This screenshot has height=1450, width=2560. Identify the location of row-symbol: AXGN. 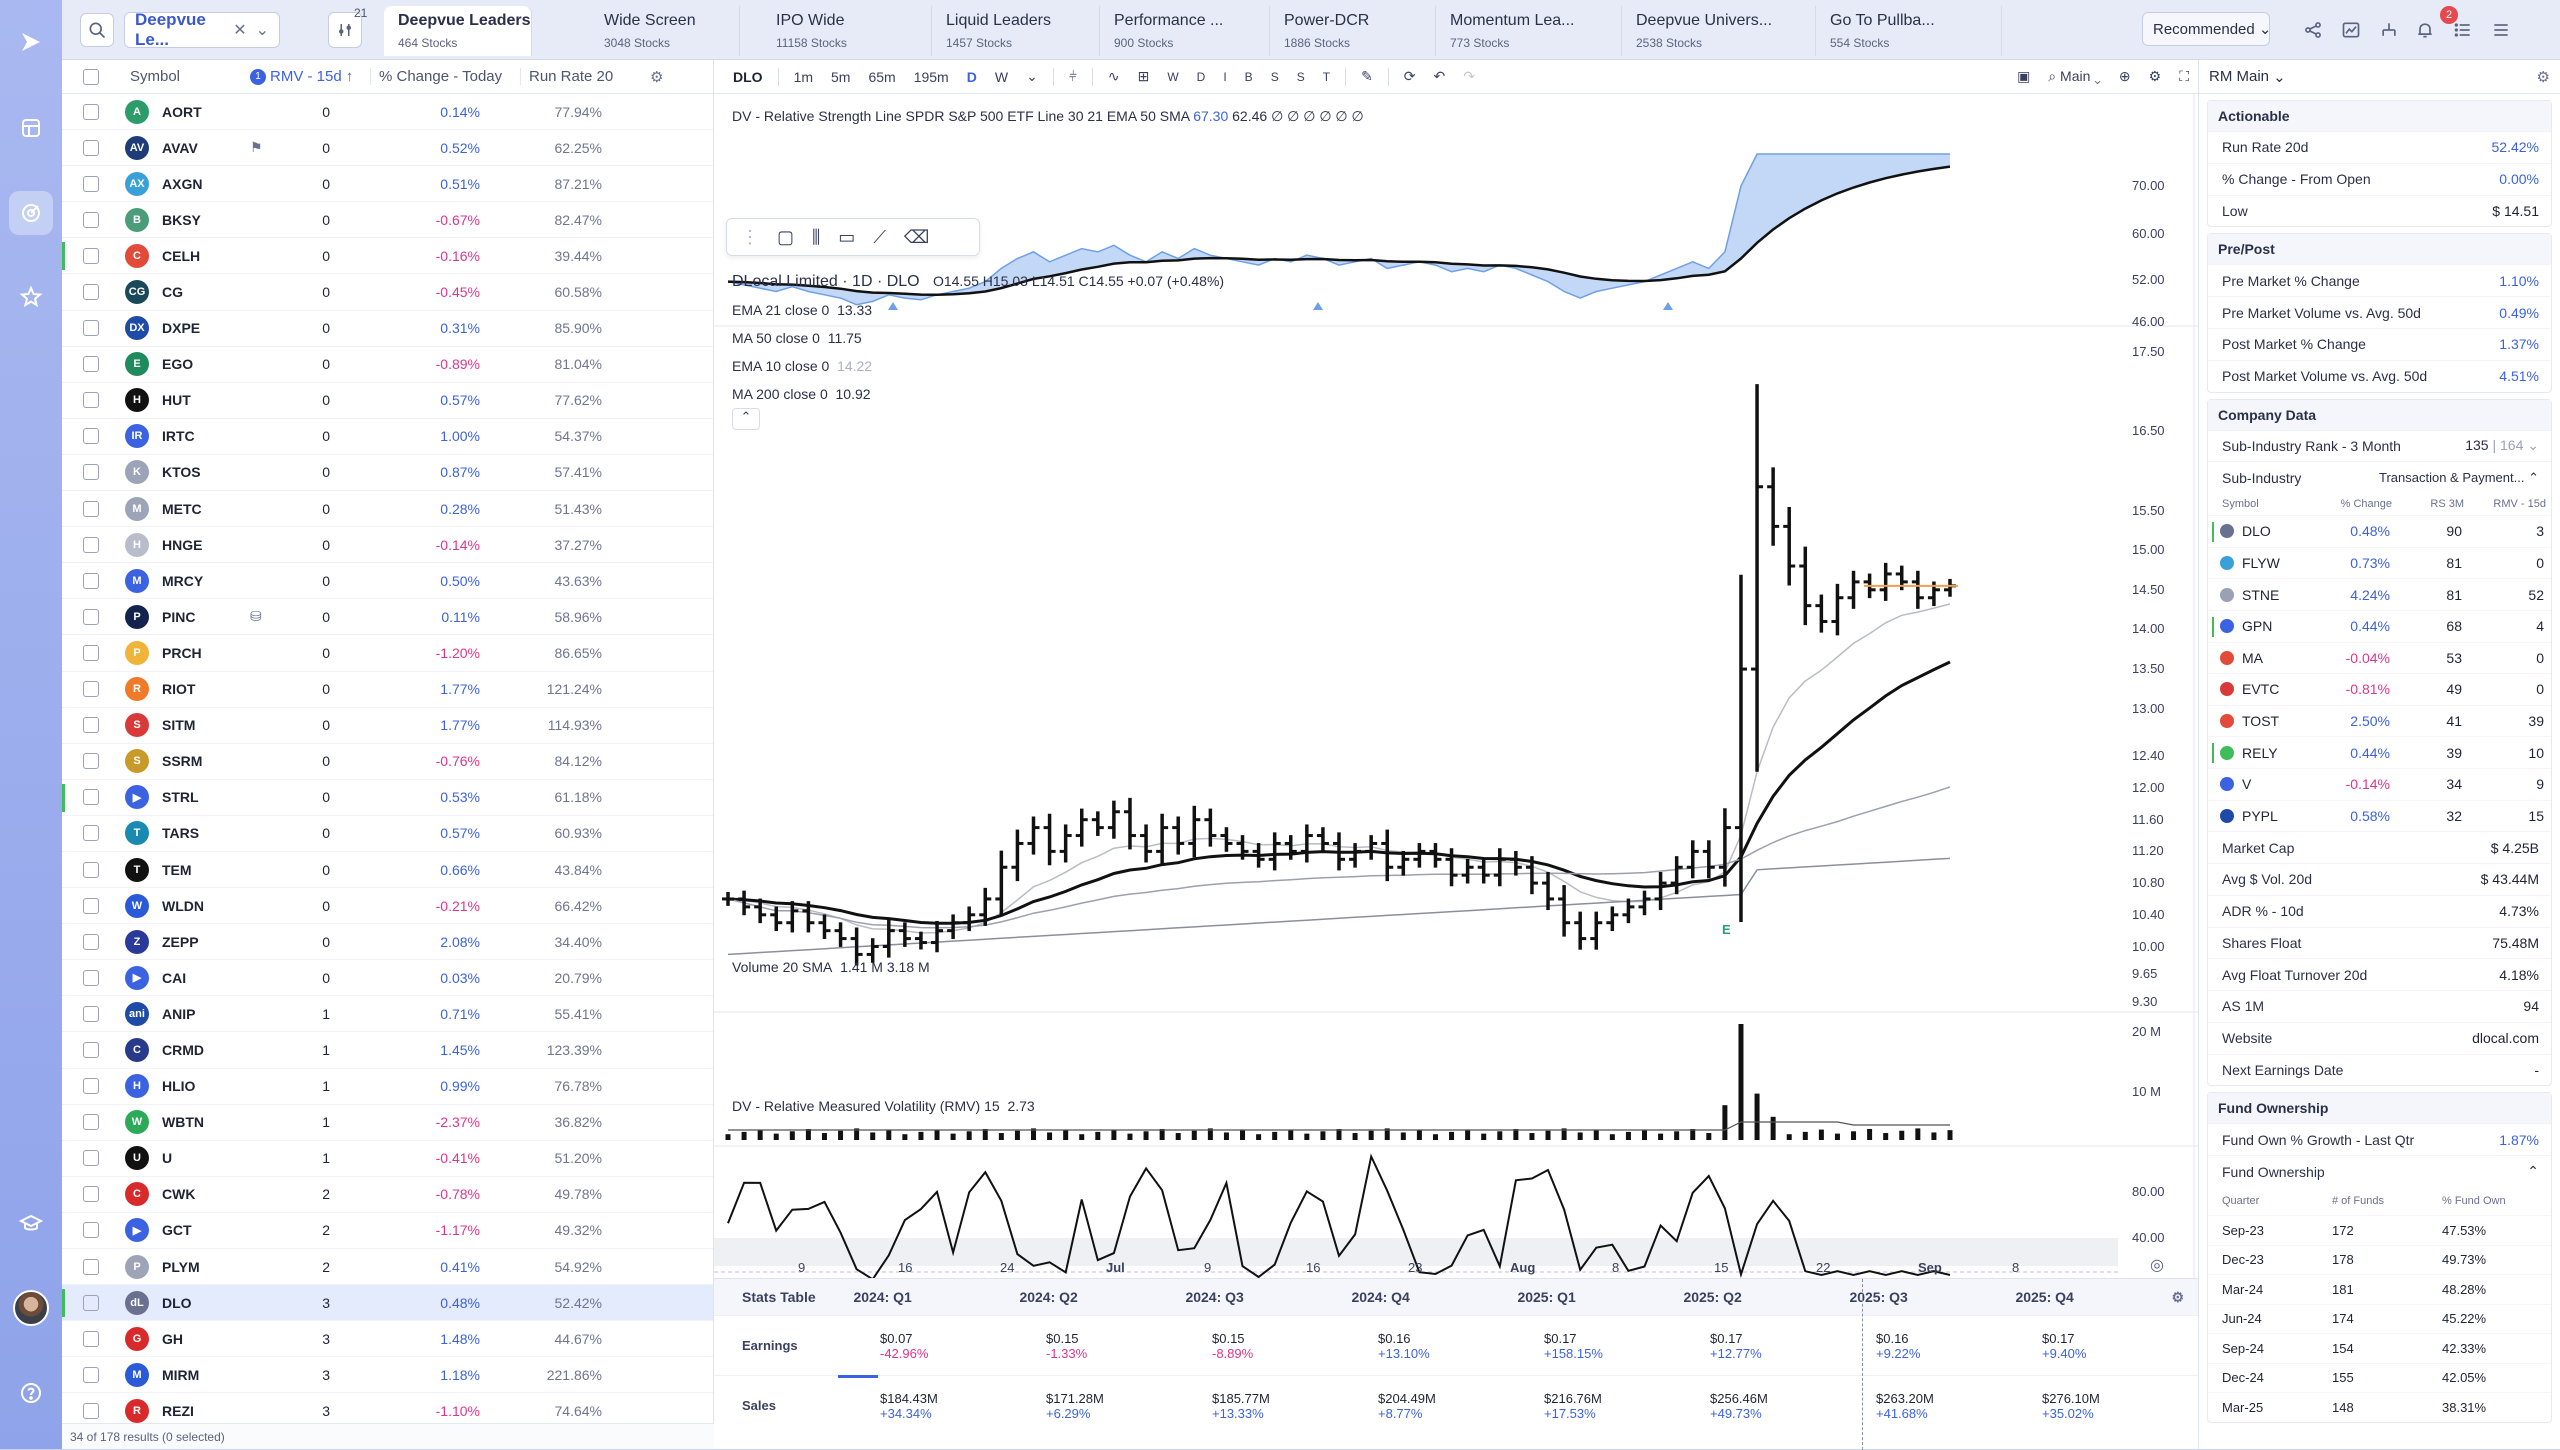
(182, 183).